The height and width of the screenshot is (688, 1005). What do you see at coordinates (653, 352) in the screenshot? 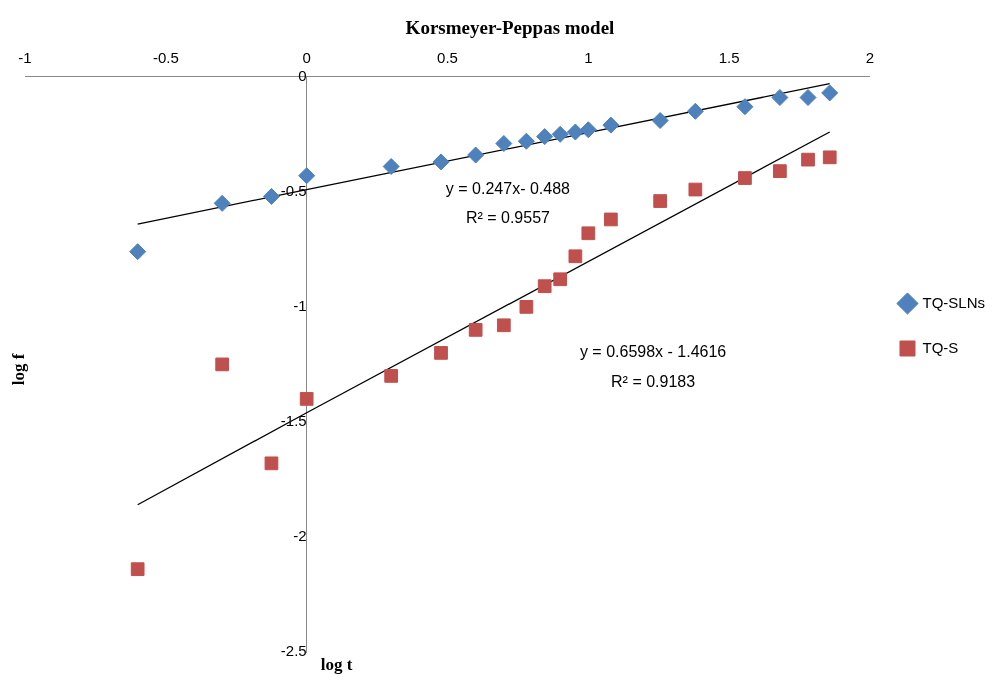
I see `annotation: y = 0.6598x - 1.4616` at bounding box center [653, 352].